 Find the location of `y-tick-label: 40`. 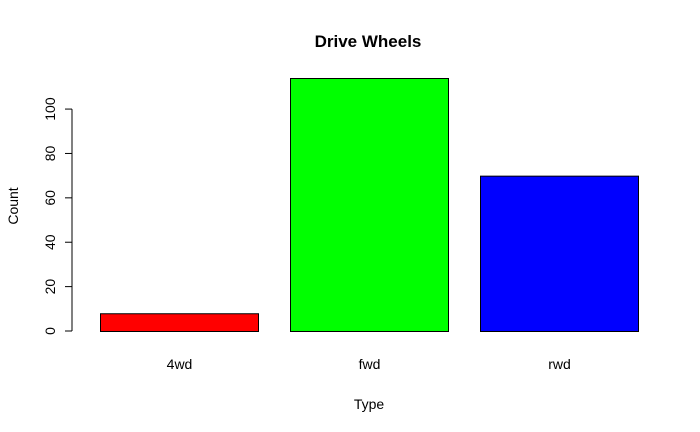

y-tick-label: 40 is located at coordinates (50, 242).